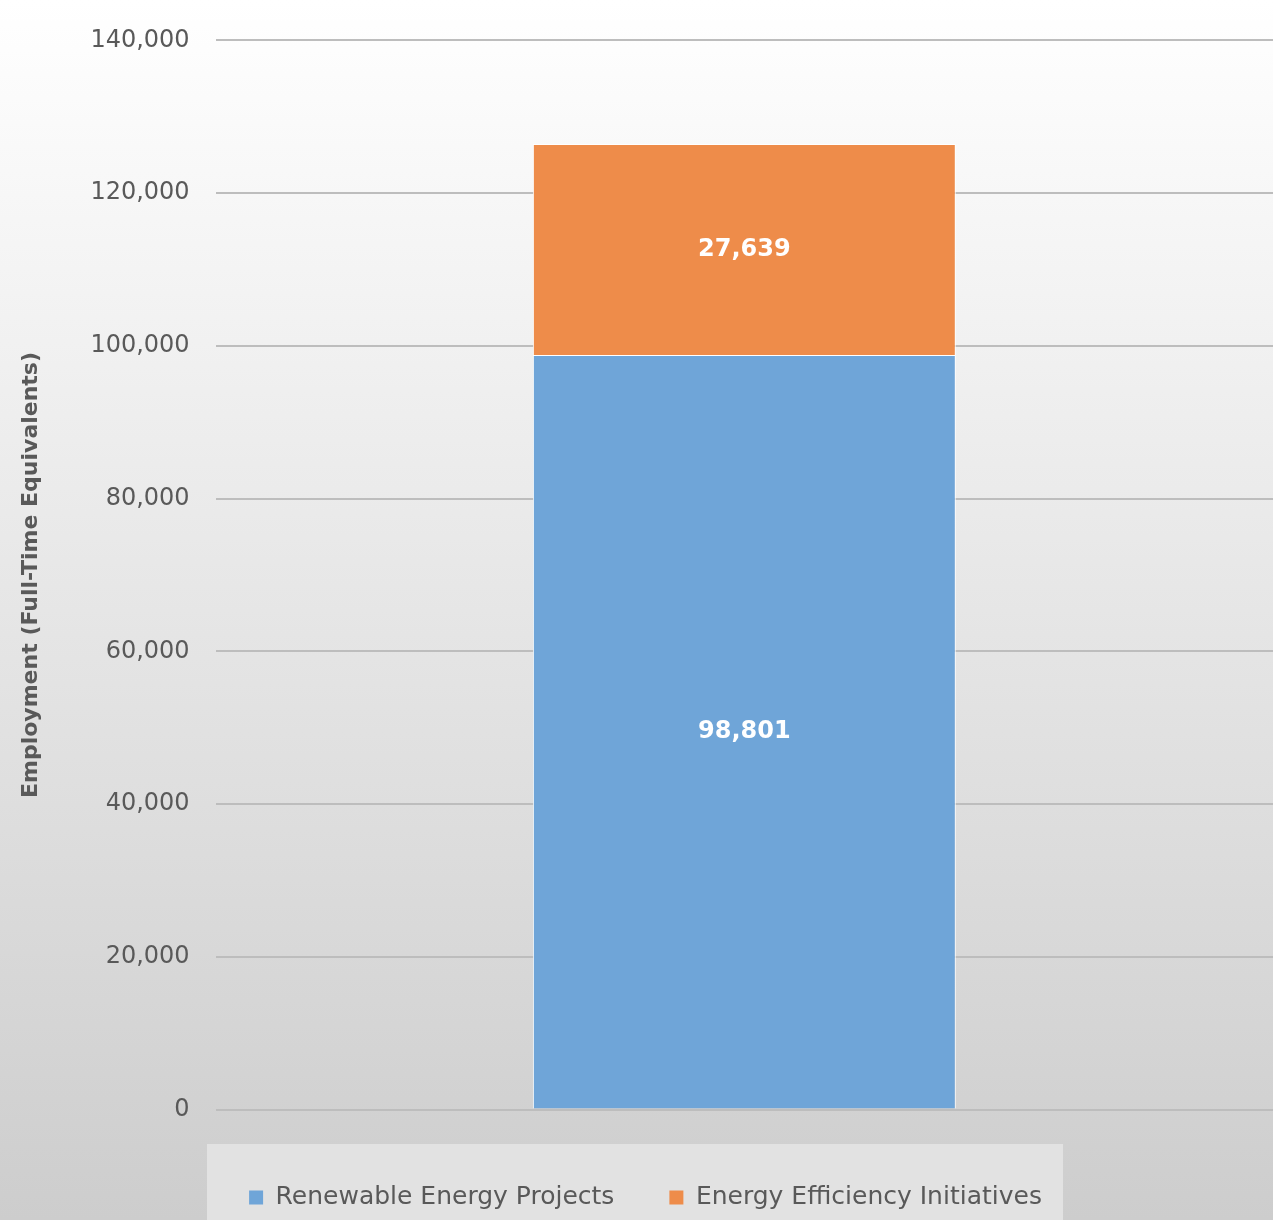 The image size is (1273, 1220). Describe the element at coordinates (140, 344) in the screenshot. I see `y-tick-label: 100,000` at that location.